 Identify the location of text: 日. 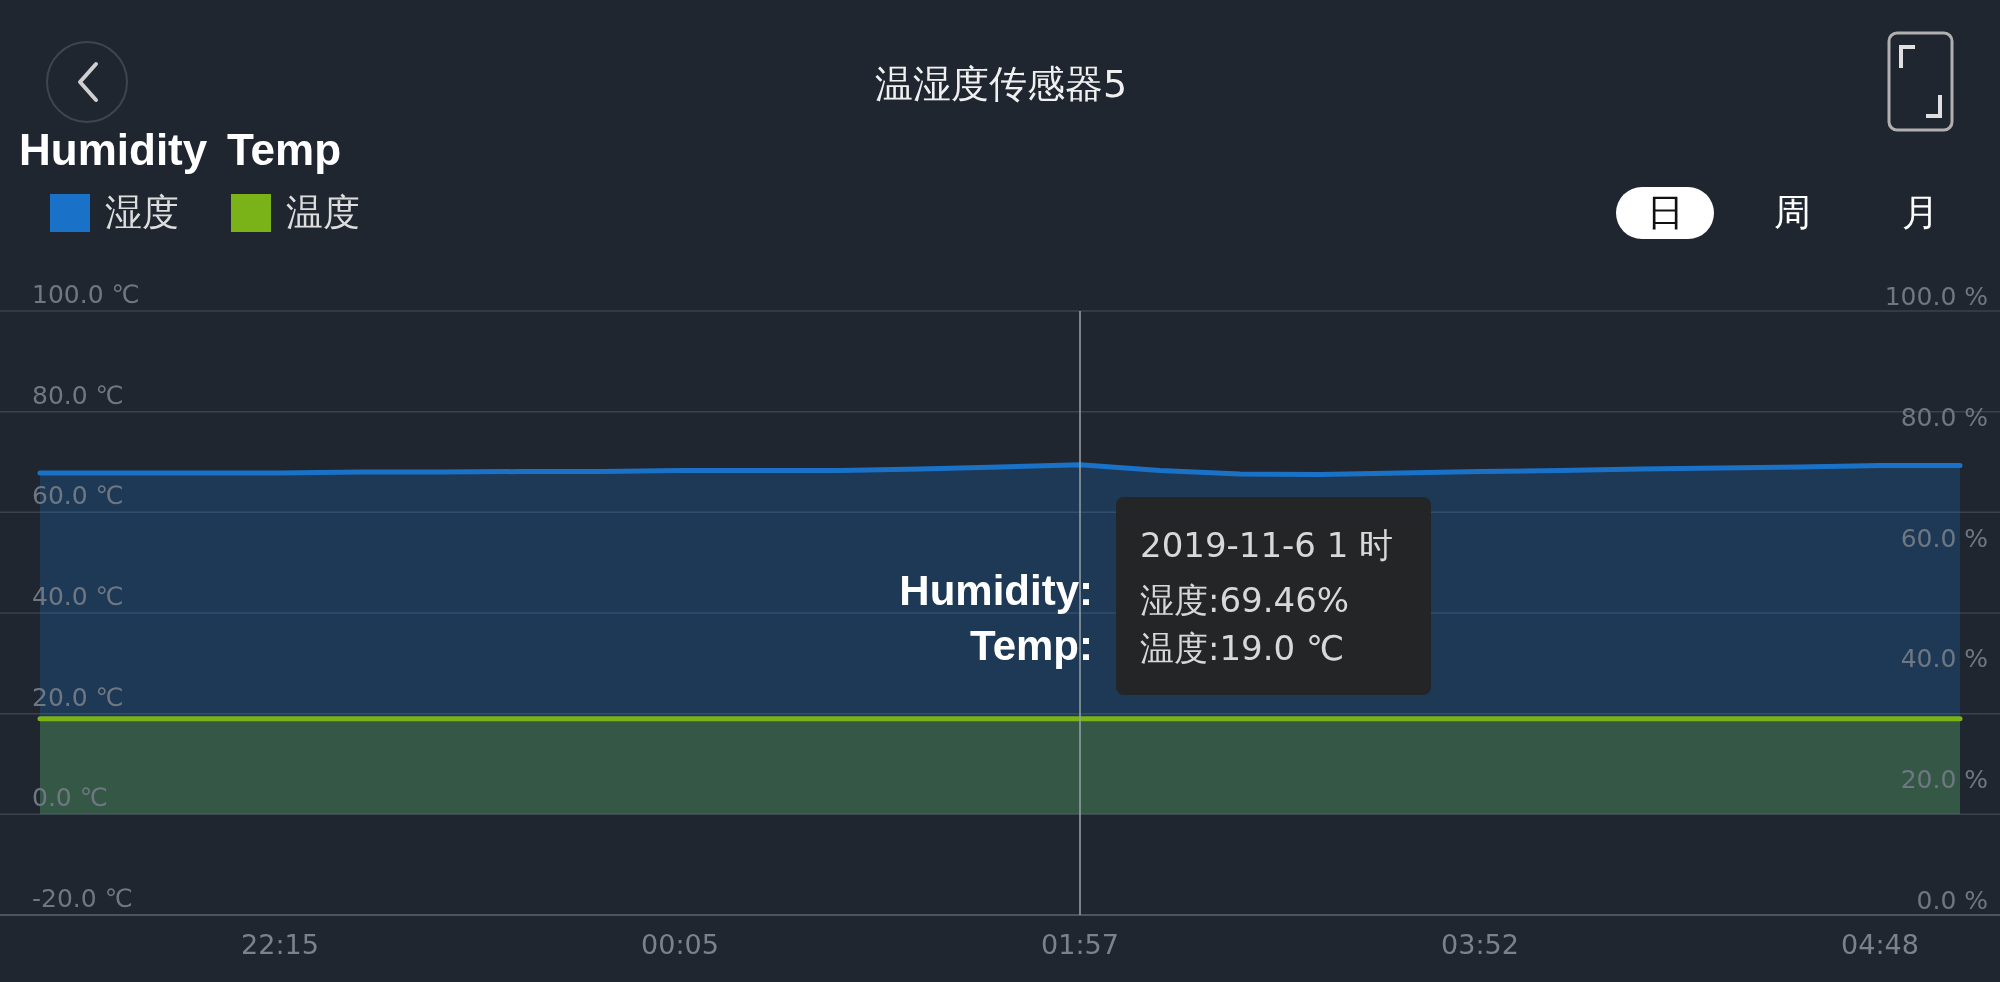
(1665, 212).